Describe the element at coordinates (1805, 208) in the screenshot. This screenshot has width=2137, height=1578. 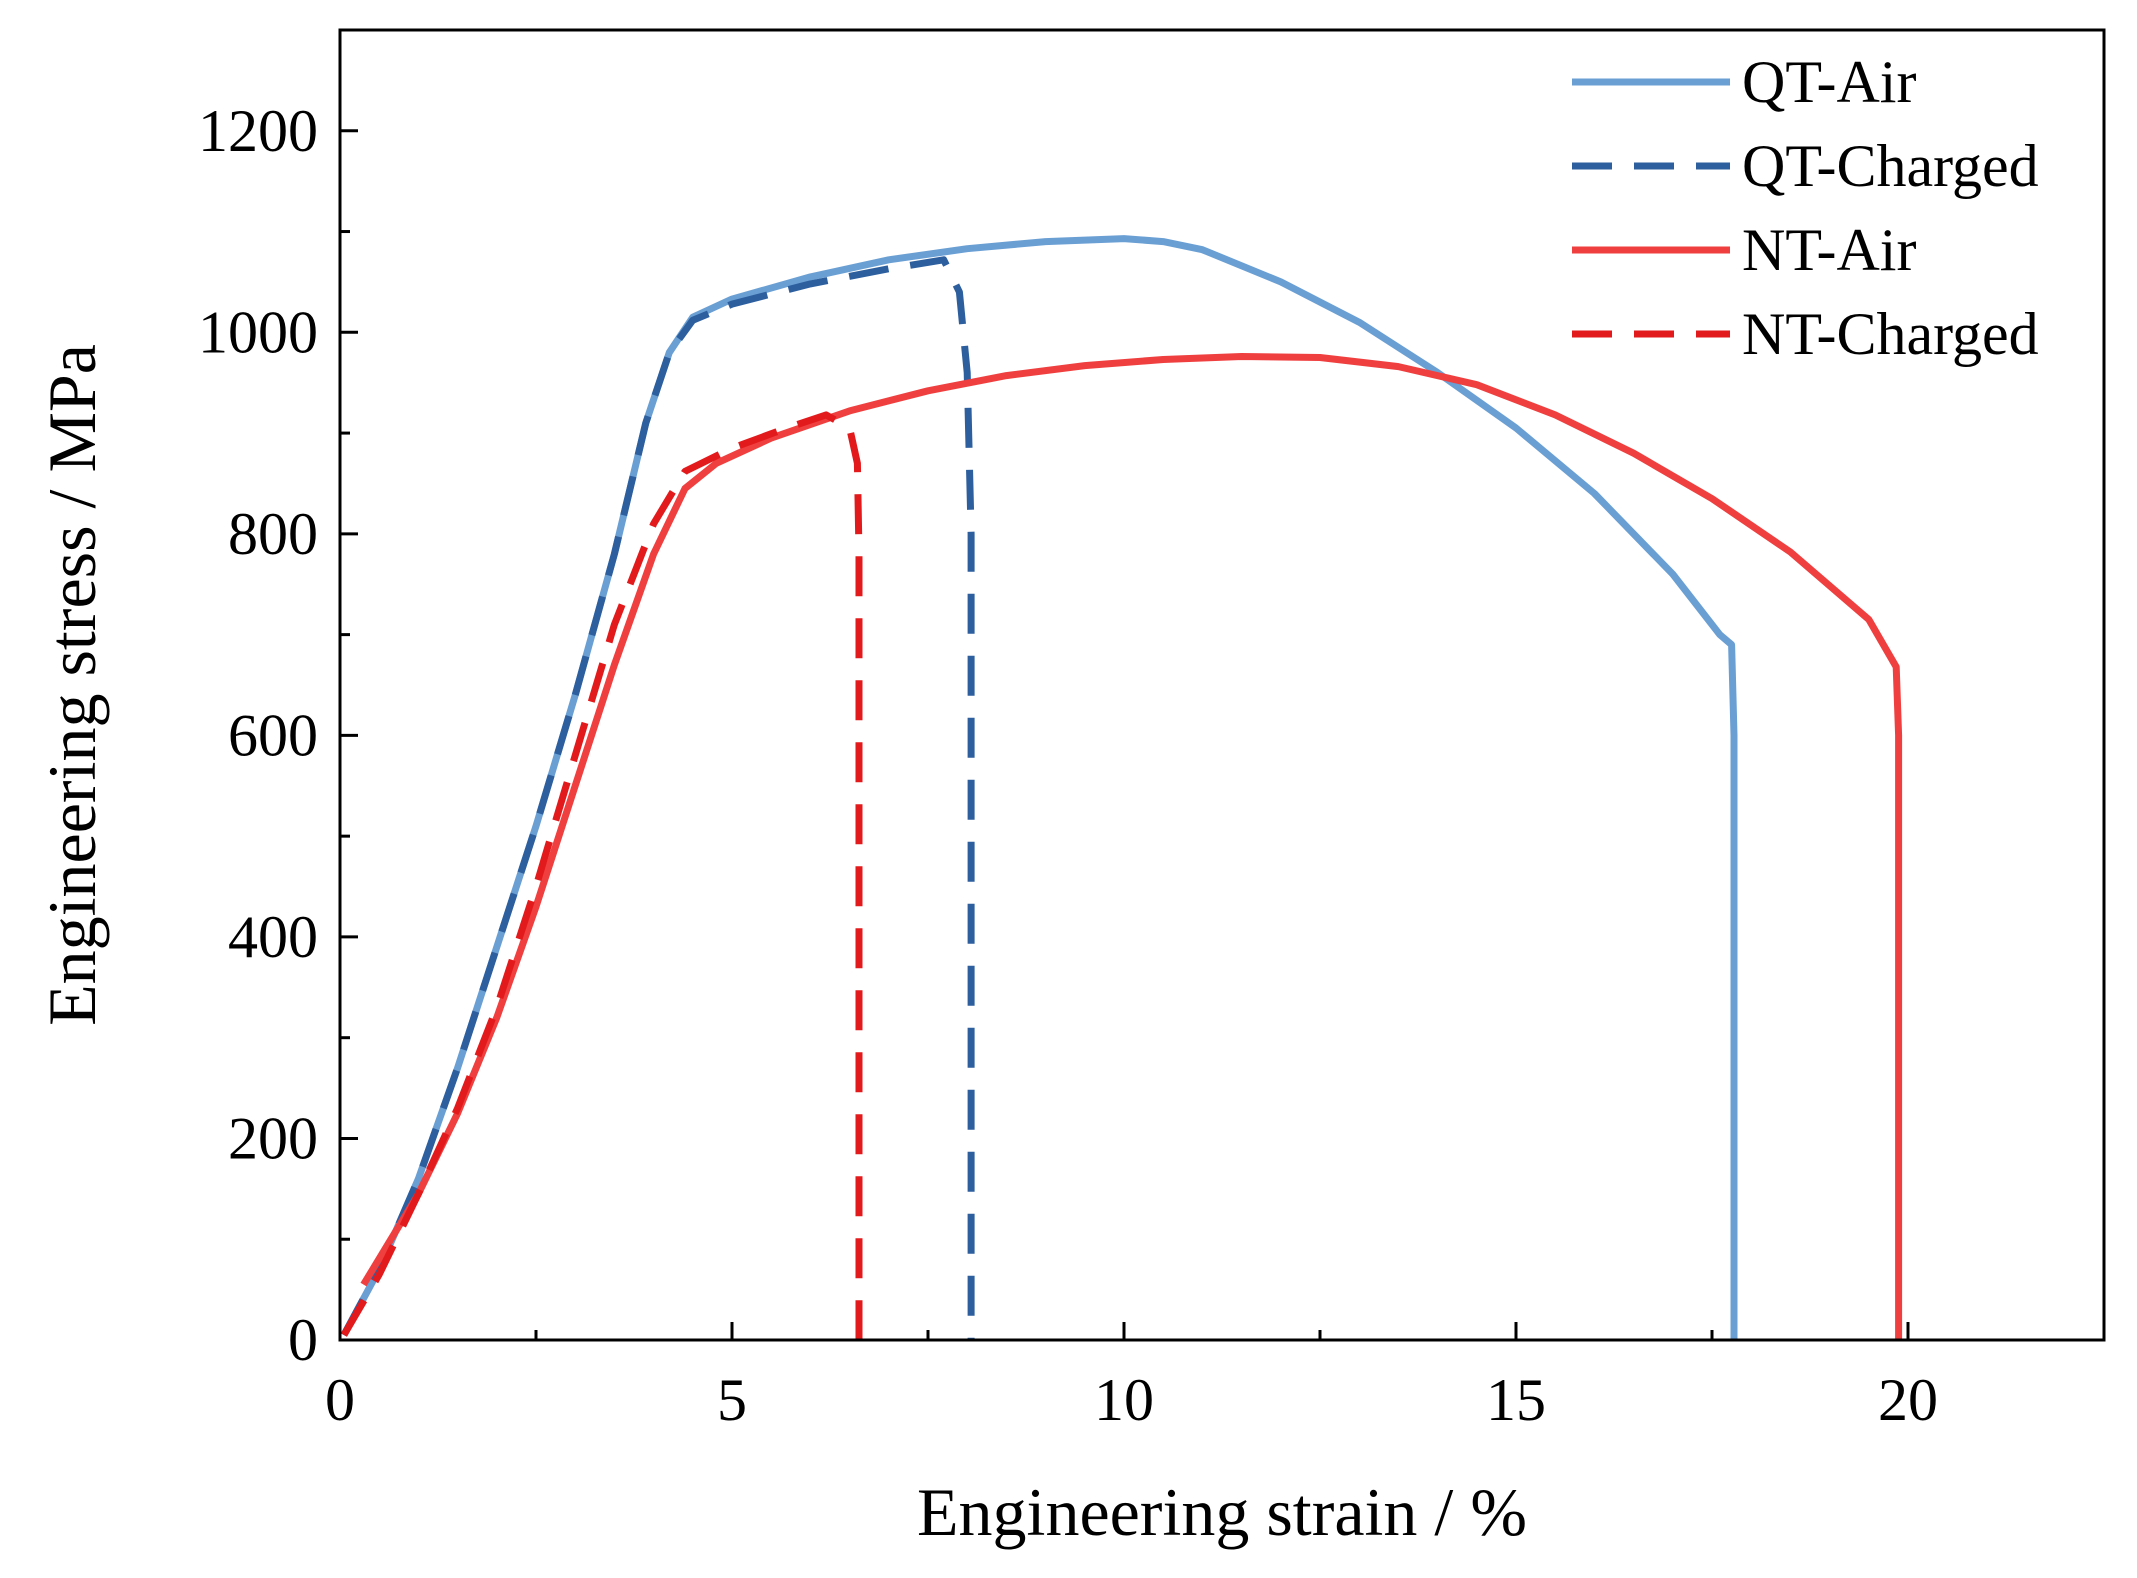
I see `legend: QT-Air QT-Charged NT-Air NT-Charged` at that location.